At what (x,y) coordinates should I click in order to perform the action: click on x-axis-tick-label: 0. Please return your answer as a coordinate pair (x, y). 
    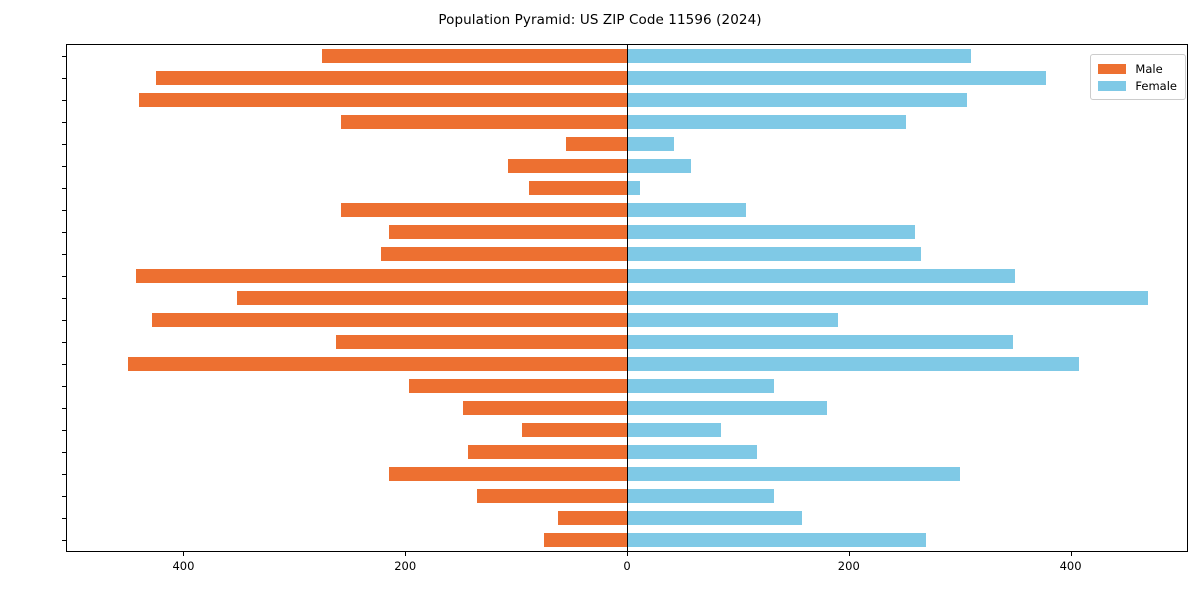
    Looking at the image, I should click on (627, 566).